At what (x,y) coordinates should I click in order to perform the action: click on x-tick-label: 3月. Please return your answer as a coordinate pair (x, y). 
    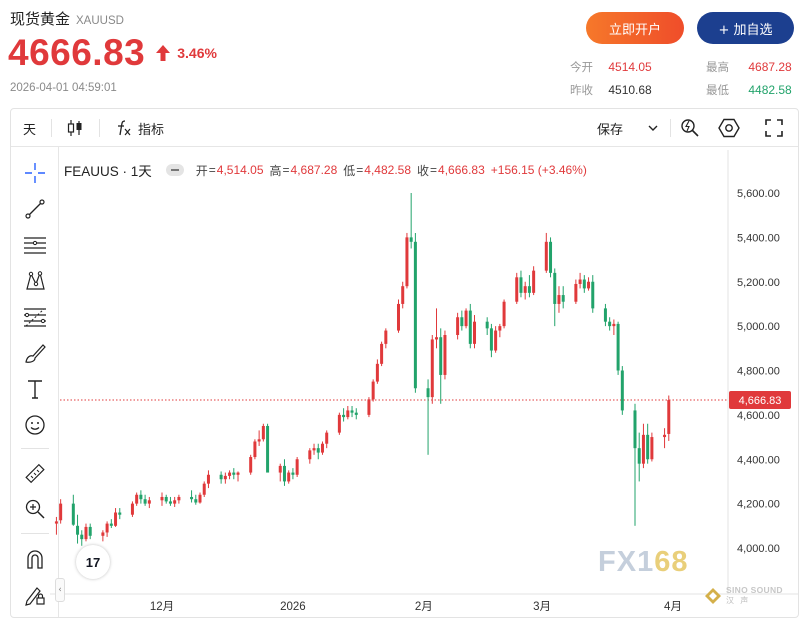
    Looking at the image, I should click on (542, 607).